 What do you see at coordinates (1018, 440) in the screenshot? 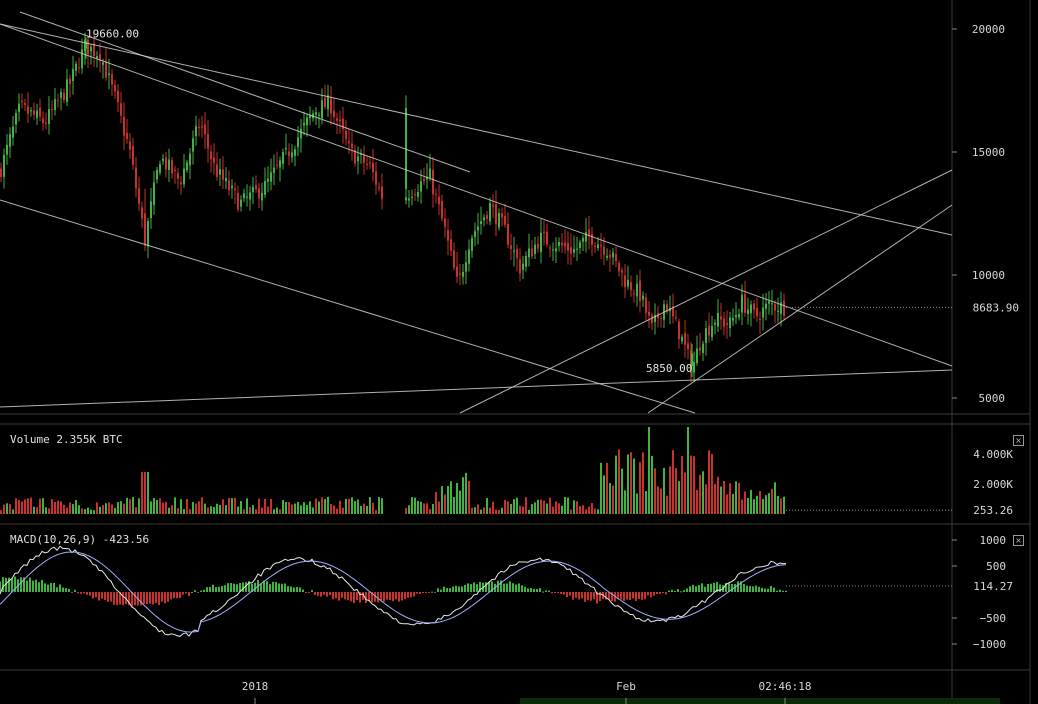
I see `volume-close-icon: ×` at bounding box center [1018, 440].